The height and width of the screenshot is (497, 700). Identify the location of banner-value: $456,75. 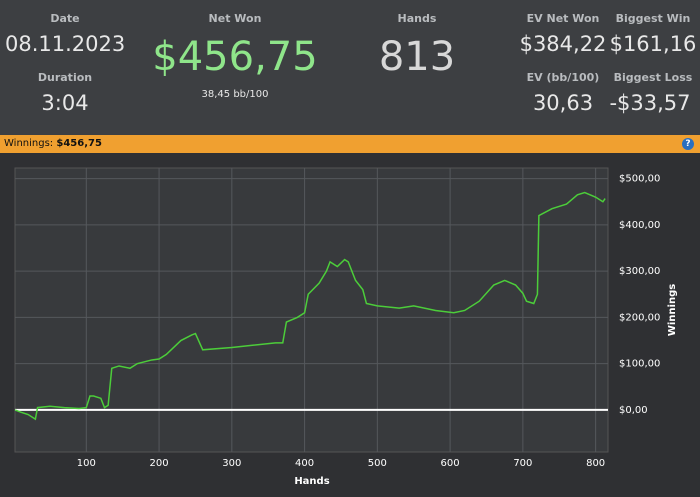
(79, 143).